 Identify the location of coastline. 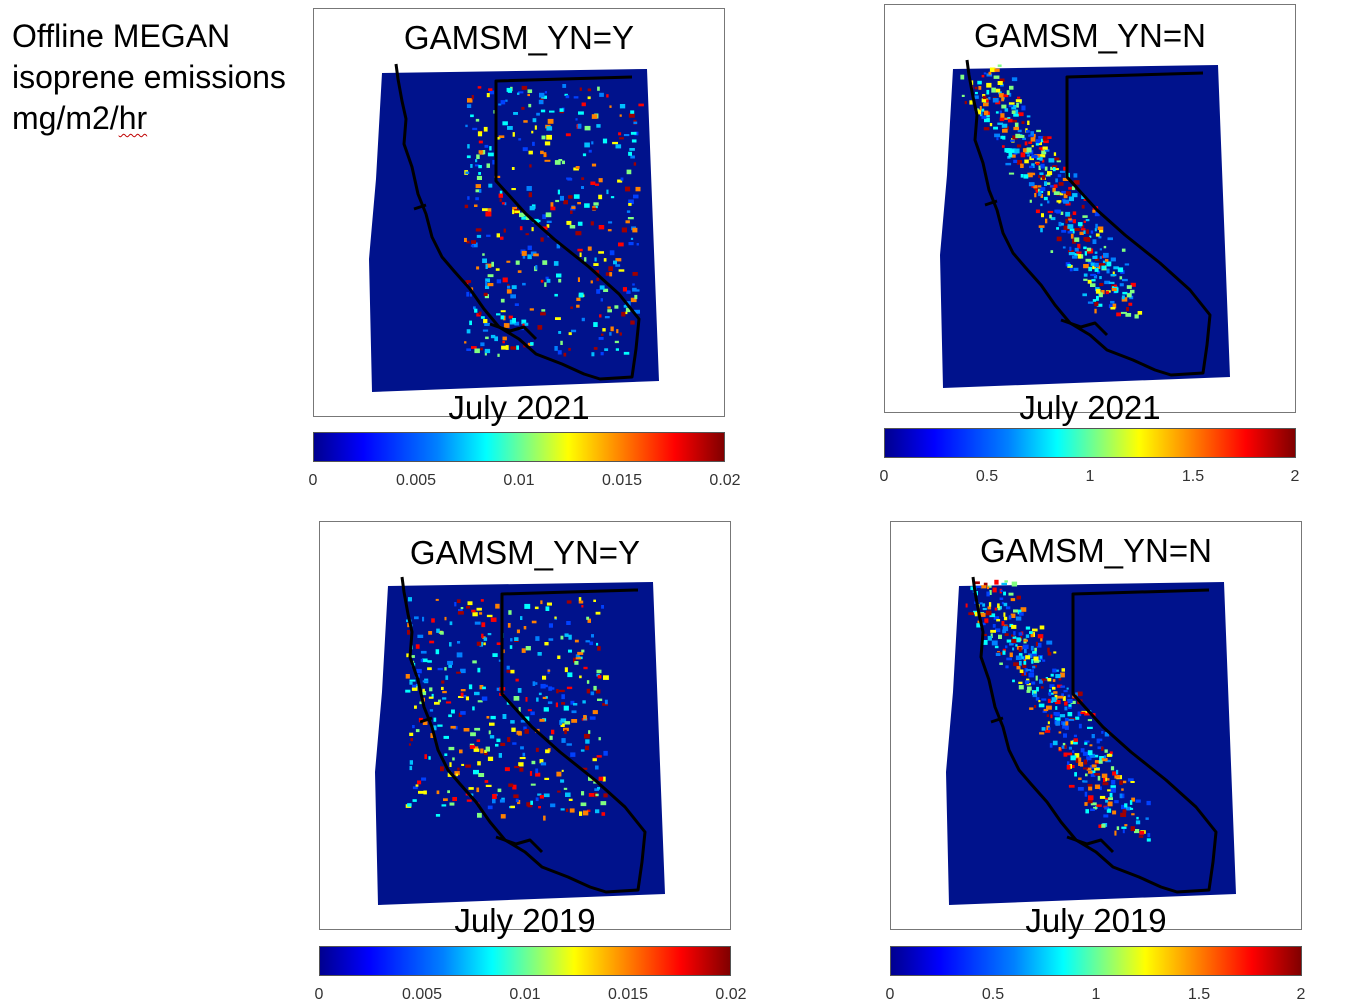
(1046, 268).